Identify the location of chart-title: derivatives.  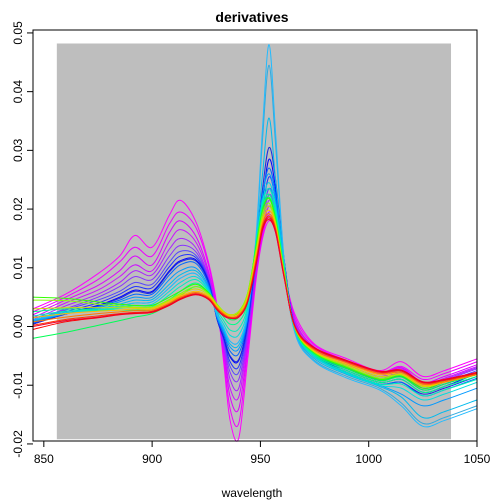
(251, 17).